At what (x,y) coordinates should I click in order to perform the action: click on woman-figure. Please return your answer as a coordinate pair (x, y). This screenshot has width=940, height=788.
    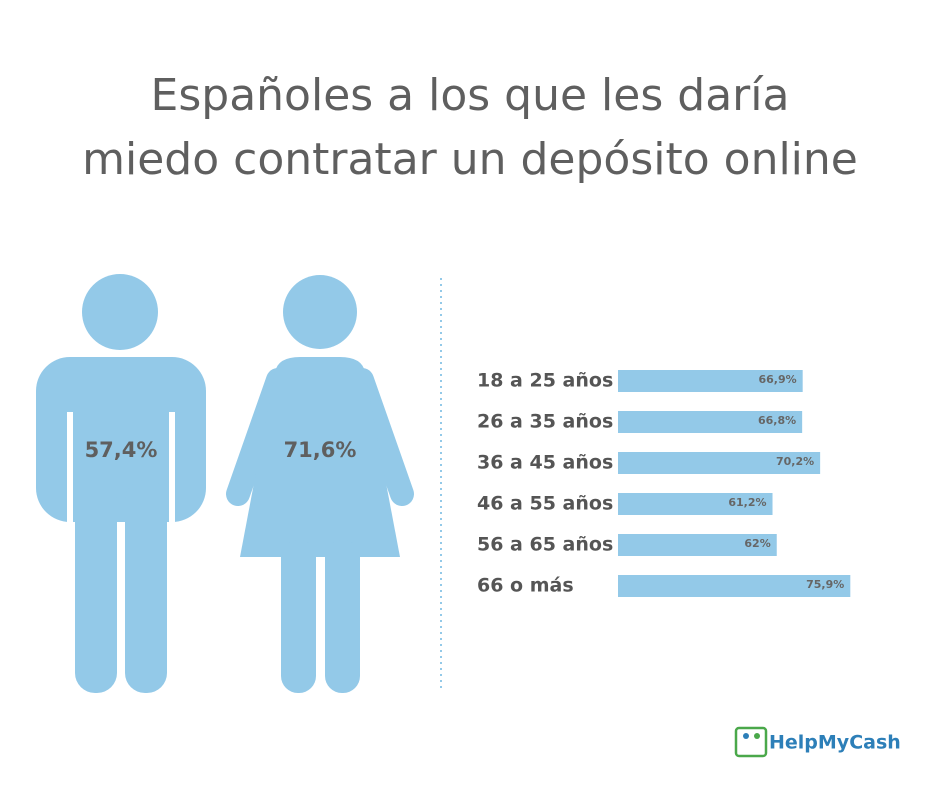
    Looking at the image, I should click on (320, 484).